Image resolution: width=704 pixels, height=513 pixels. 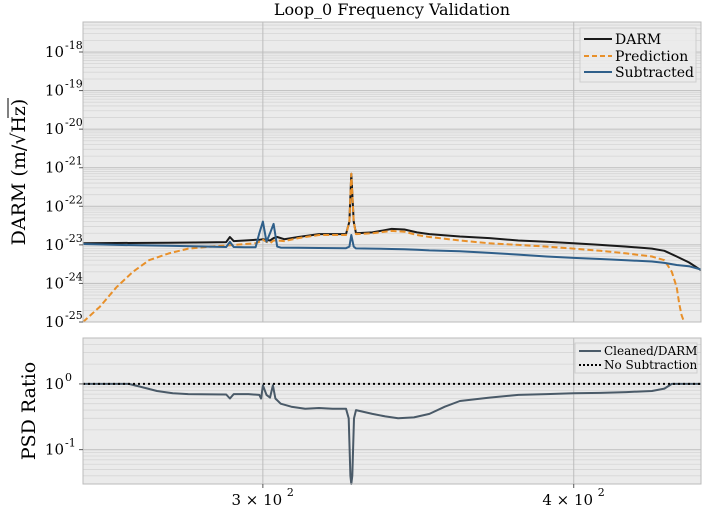 I want to click on top-legend: DARM Prediction Subtracted, so click(x=638, y=55).